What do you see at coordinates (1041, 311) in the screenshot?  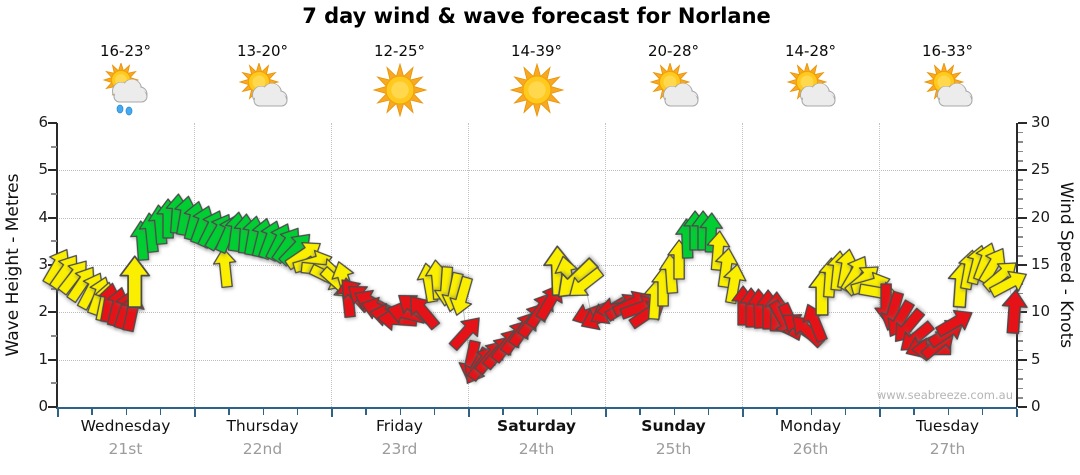 I see `right-axis-tick-label: 10` at bounding box center [1041, 311].